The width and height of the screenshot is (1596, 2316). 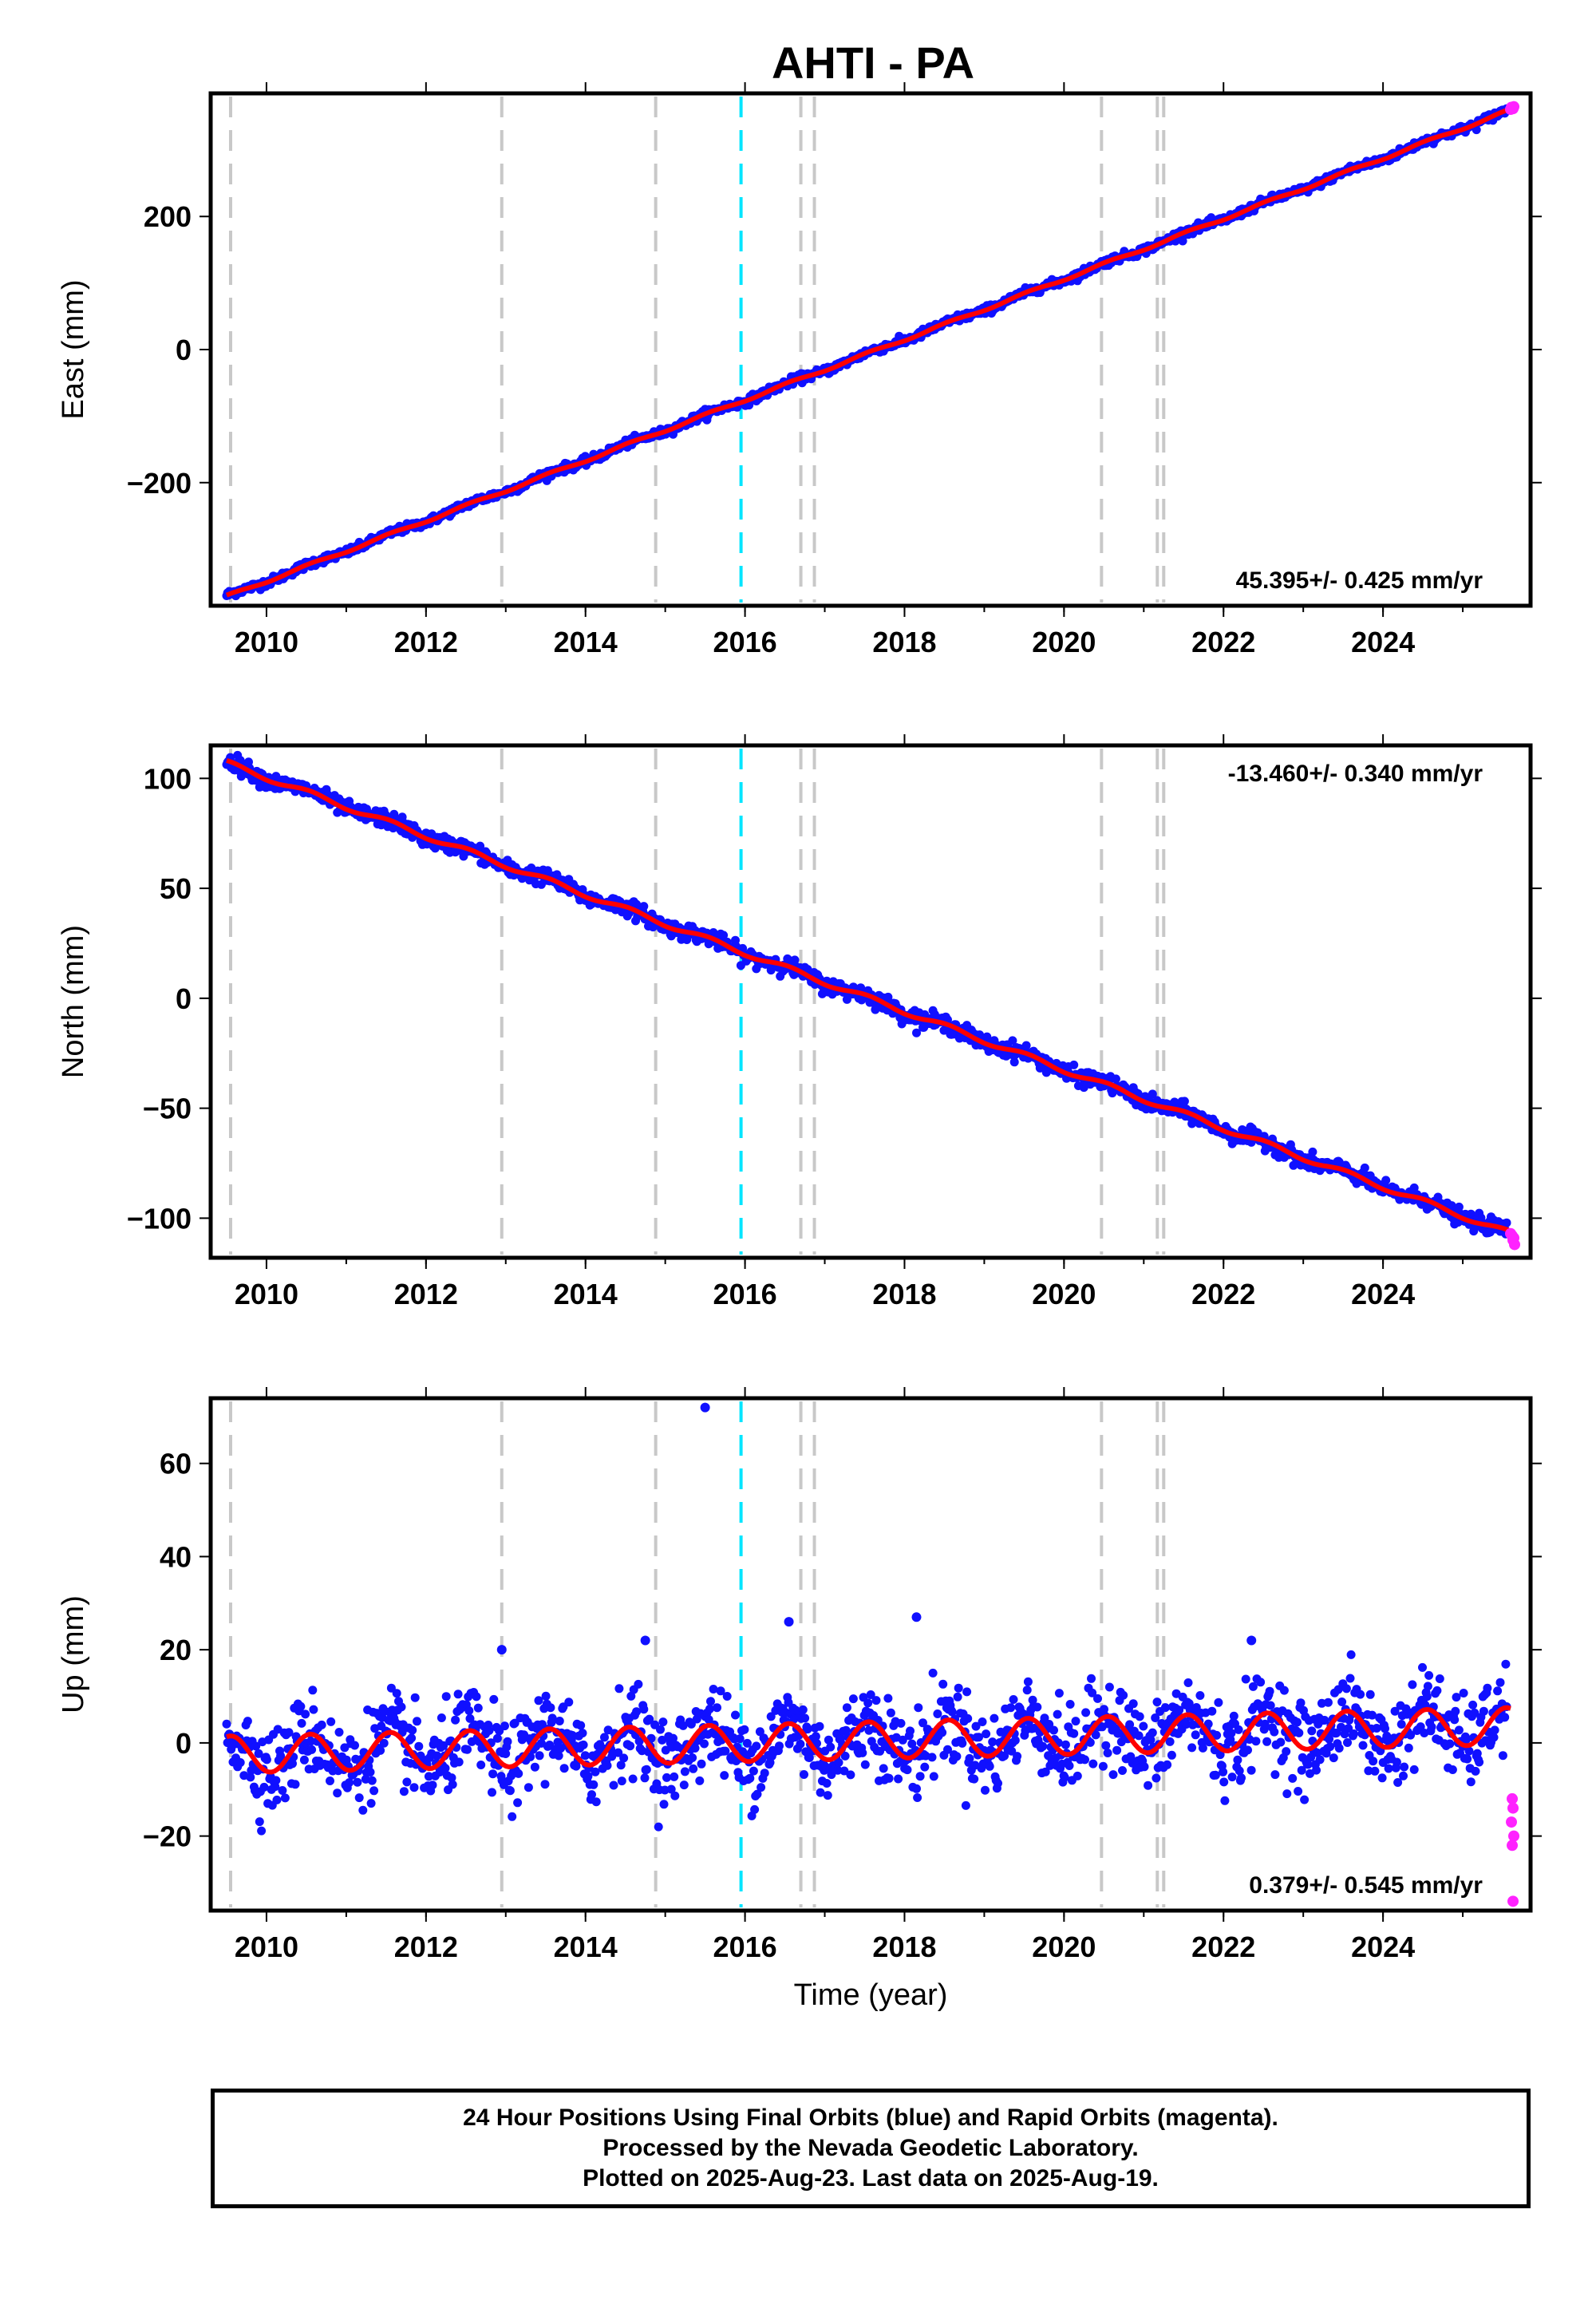 I want to click on y-tick-label: 0, so click(x=184, y=1743).